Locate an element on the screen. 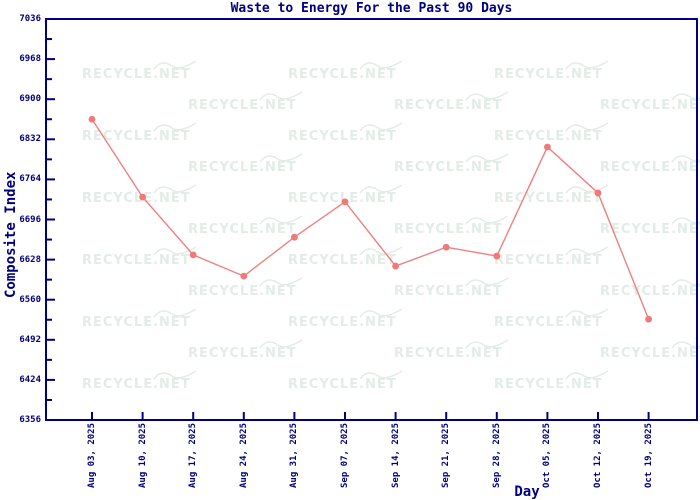 Image resolution: width=700 pixels, height=500 pixels. y-axis-label: Composite Index is located at coordinates (11, 234).